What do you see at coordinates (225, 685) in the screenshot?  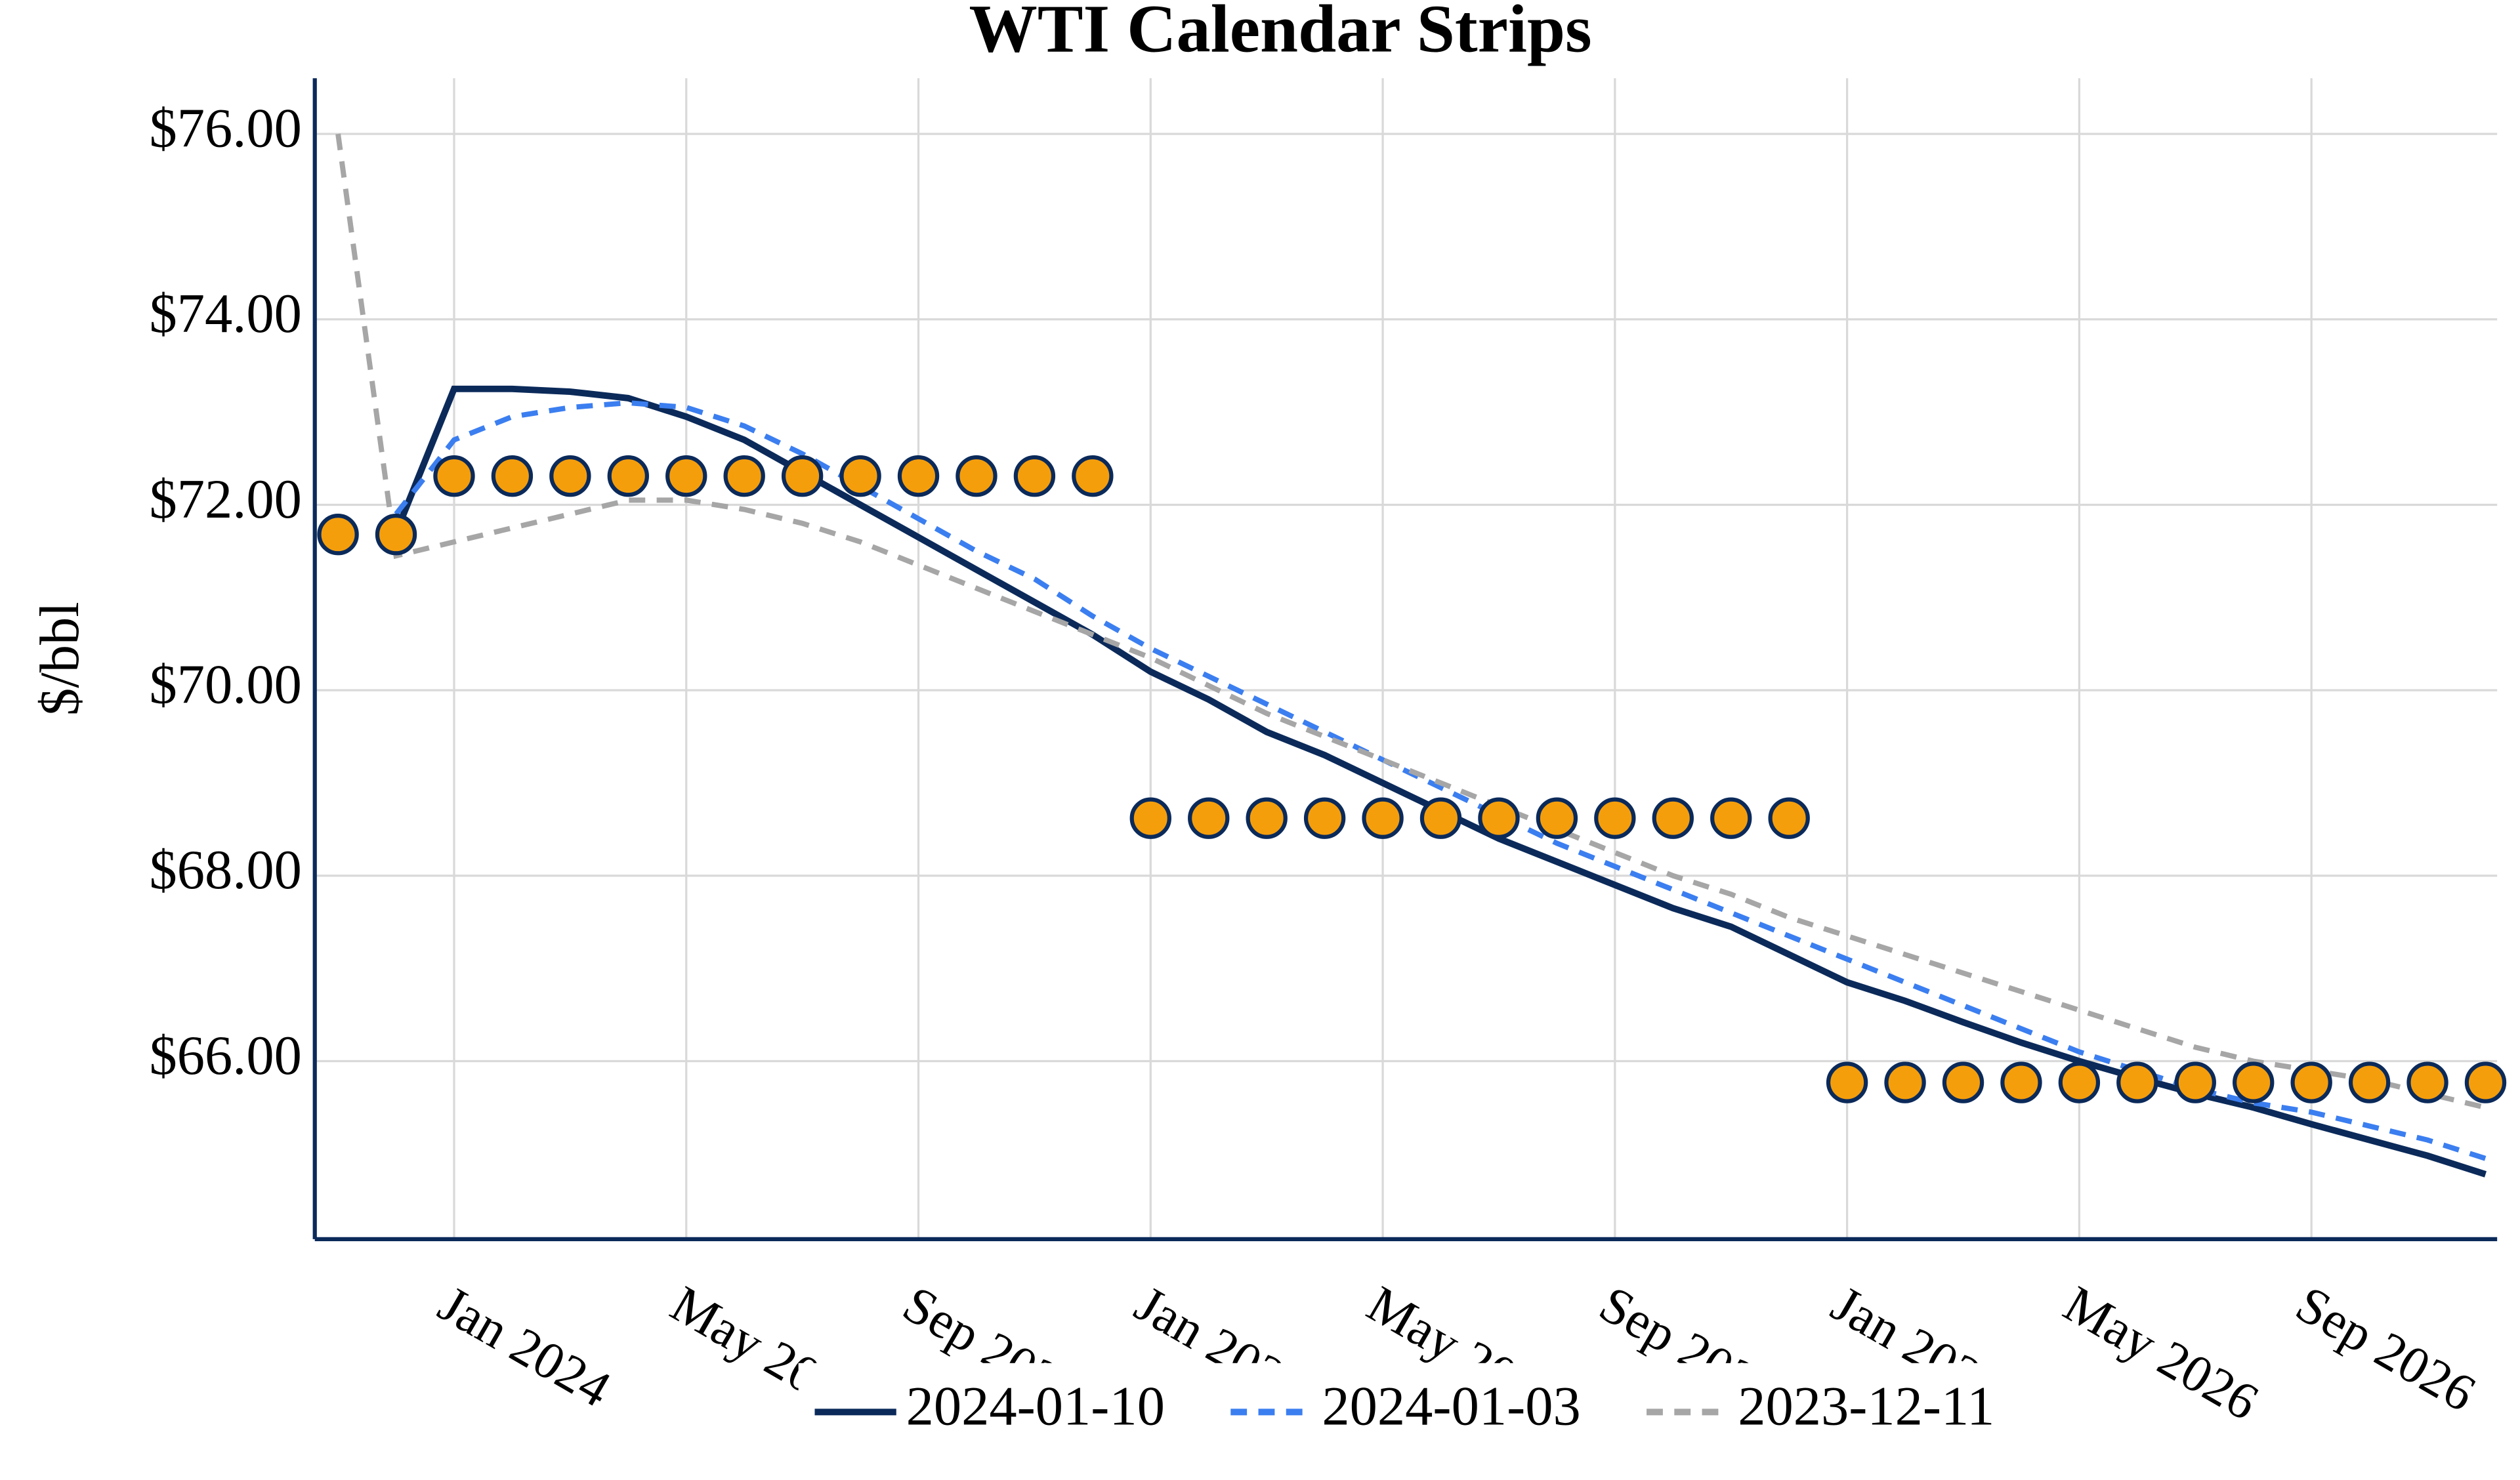 I see `y-tick-label: $70.00` at bounding box center [225, 685].